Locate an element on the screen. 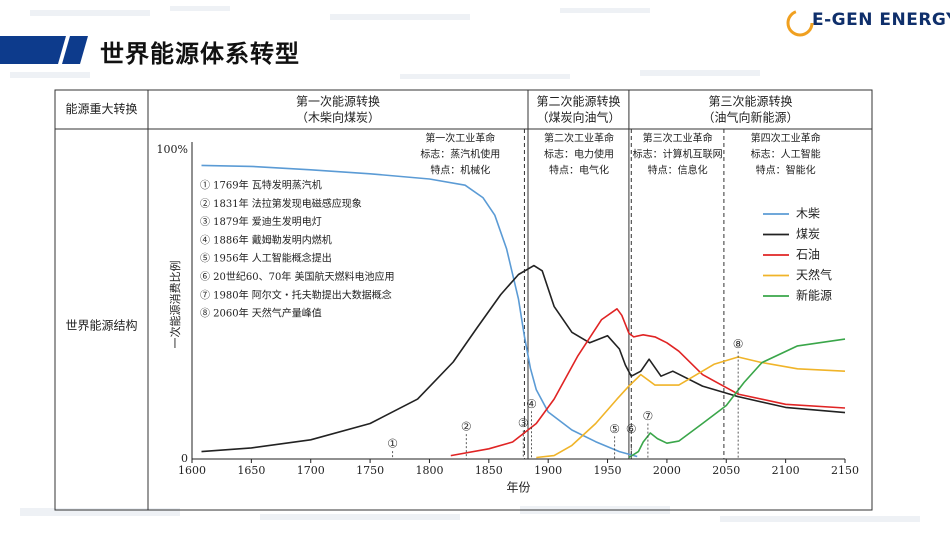  transition-subtitle: （木柴向煤炭） is located at coordinates (338, 117).